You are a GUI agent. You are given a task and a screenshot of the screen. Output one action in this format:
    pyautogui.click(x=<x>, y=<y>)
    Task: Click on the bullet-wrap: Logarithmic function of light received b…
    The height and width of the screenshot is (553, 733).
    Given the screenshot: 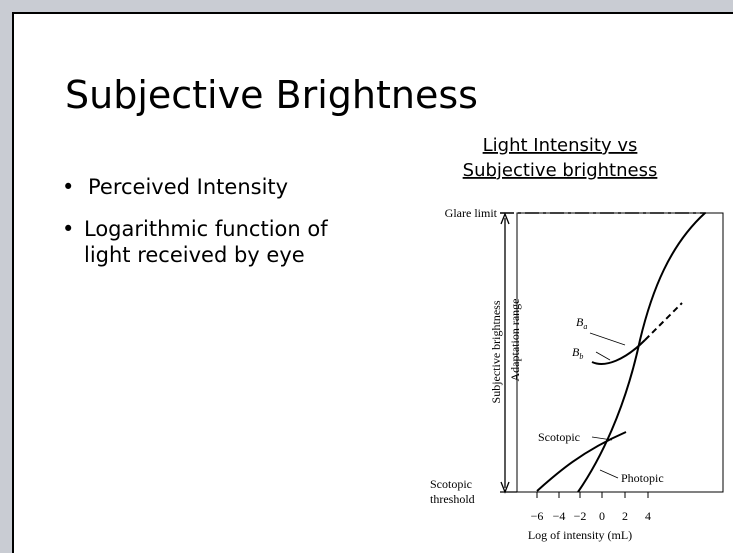 What is the action you would take?
    pyautogui.click(x=206, y=242)
    